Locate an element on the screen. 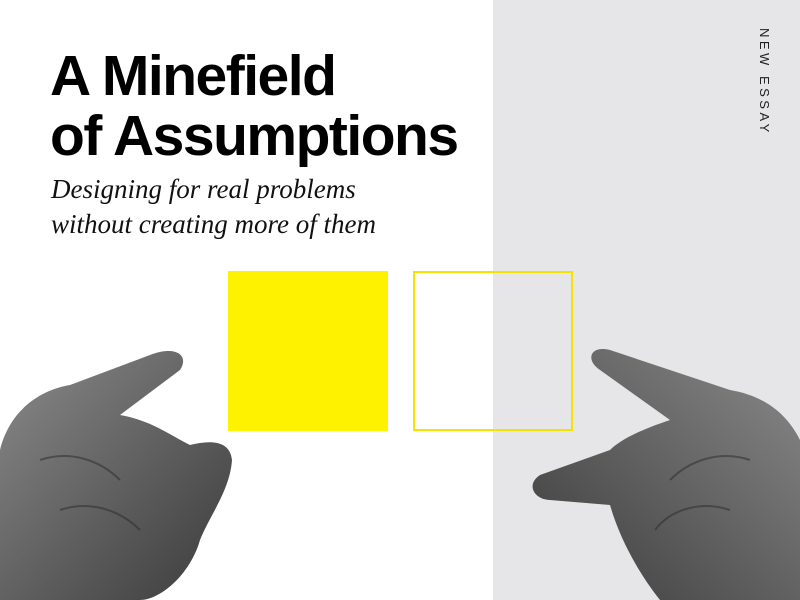  subtitle-line-1: Designing for real problems is located at coordinates (203, 189).